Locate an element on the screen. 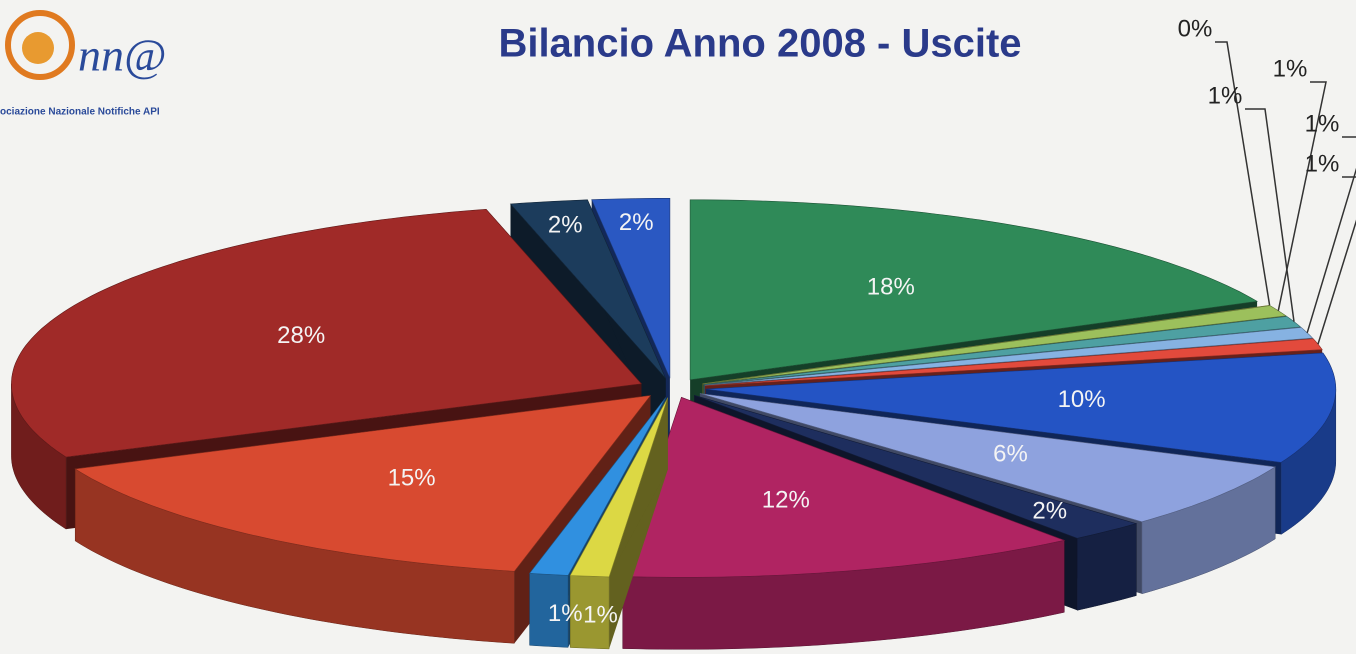  data-label: 10% is located at coordinates (1082, 399).